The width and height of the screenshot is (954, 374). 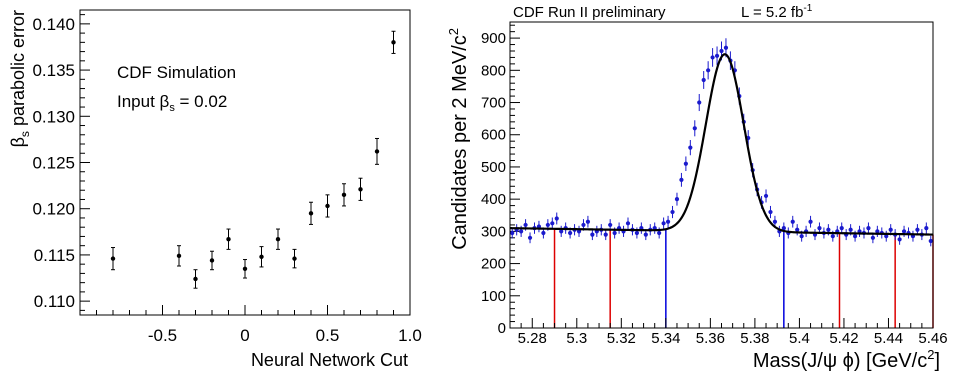 I want to click on y-tick-label: 0.135, so click(x=53, y=70).